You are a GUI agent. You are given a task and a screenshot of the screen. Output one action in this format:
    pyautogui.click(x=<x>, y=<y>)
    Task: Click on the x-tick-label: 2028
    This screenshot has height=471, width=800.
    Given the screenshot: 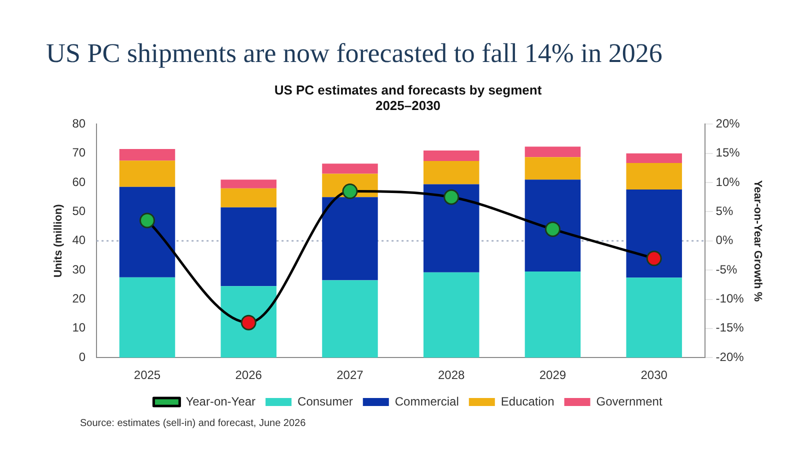 What is the action you would take?
    pyautogui.click(x=452, y=375)
    